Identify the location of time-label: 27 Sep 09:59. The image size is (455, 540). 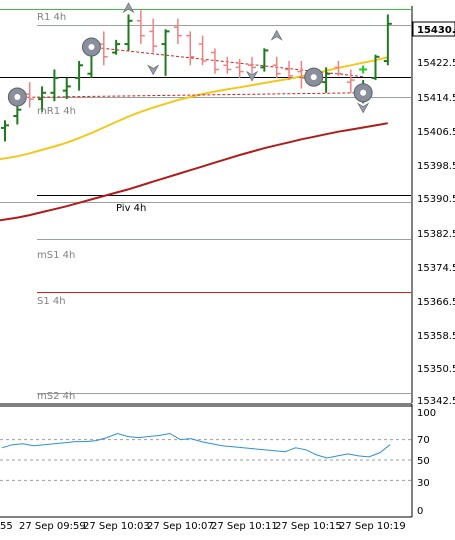
(52, 526).